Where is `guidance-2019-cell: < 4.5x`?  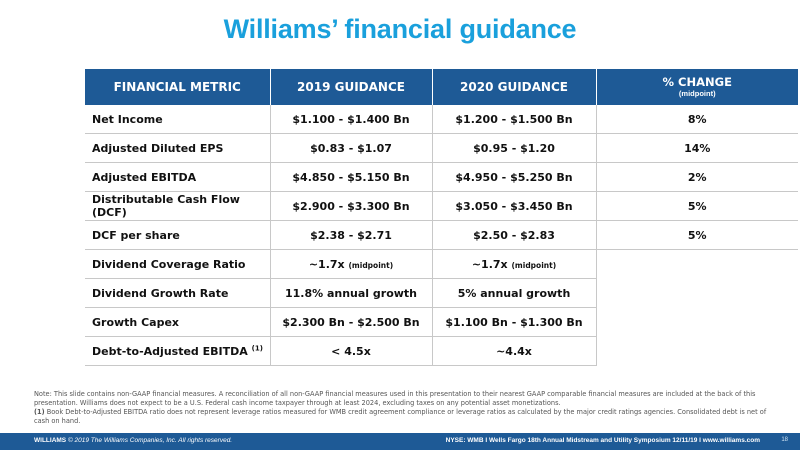
guidance-2019-cell: < 4.5x is located at coordinates (351, 351).